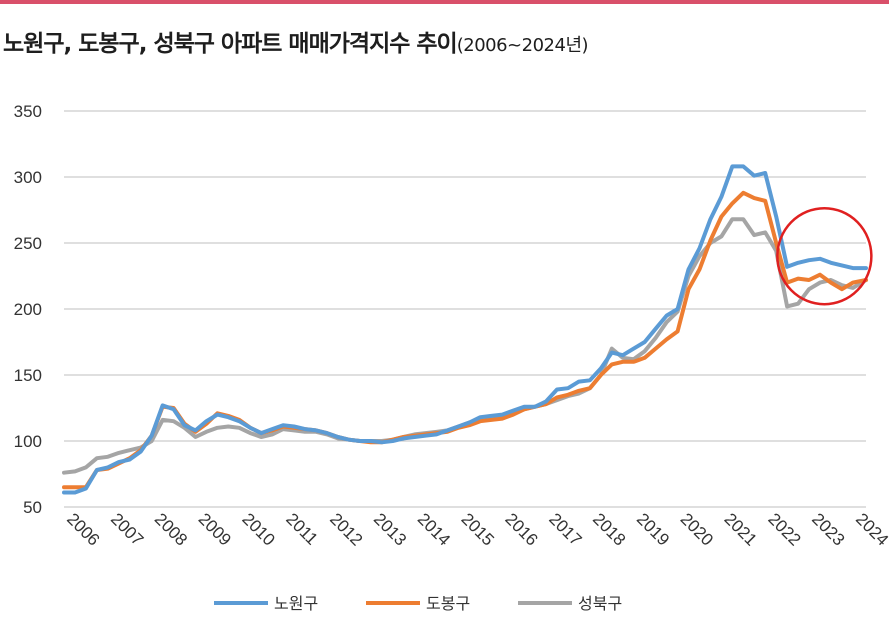 Image resolution: width=889 pixels, height=617 pixels. What do you see at coordinates (32, 507) in the screenshot?
I see `y-tick-label: 50` at bounding box center [32, 507].